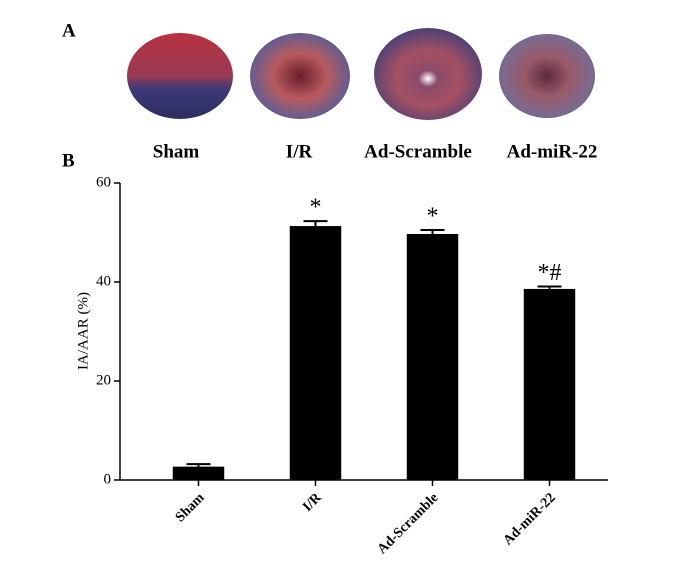 The width and height of the screenshot is (688, 583). What do you see at coordinates (418, 151) in the screenshot?
I see `image-label: Ad-Scramble` at bounding box center [418, 151].